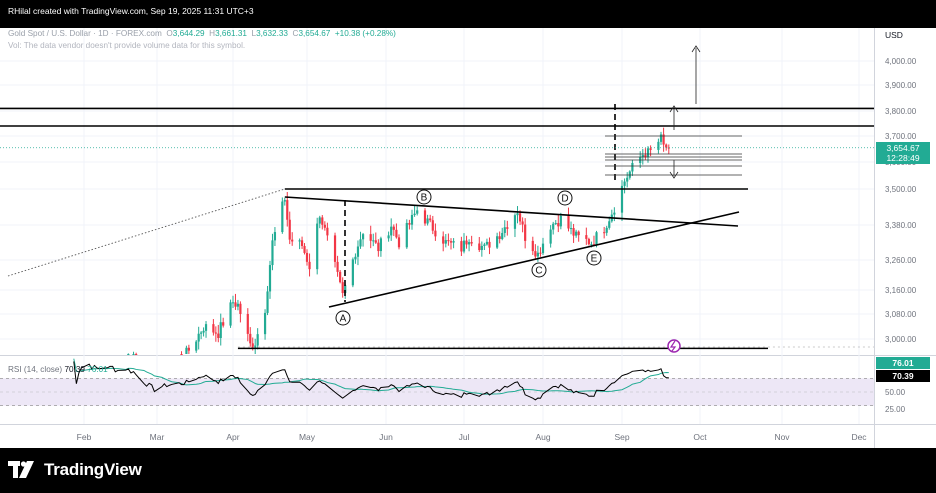 The width and height of the screenshot is (936, 493). I want to click on rsi-band, so click(437, 392).